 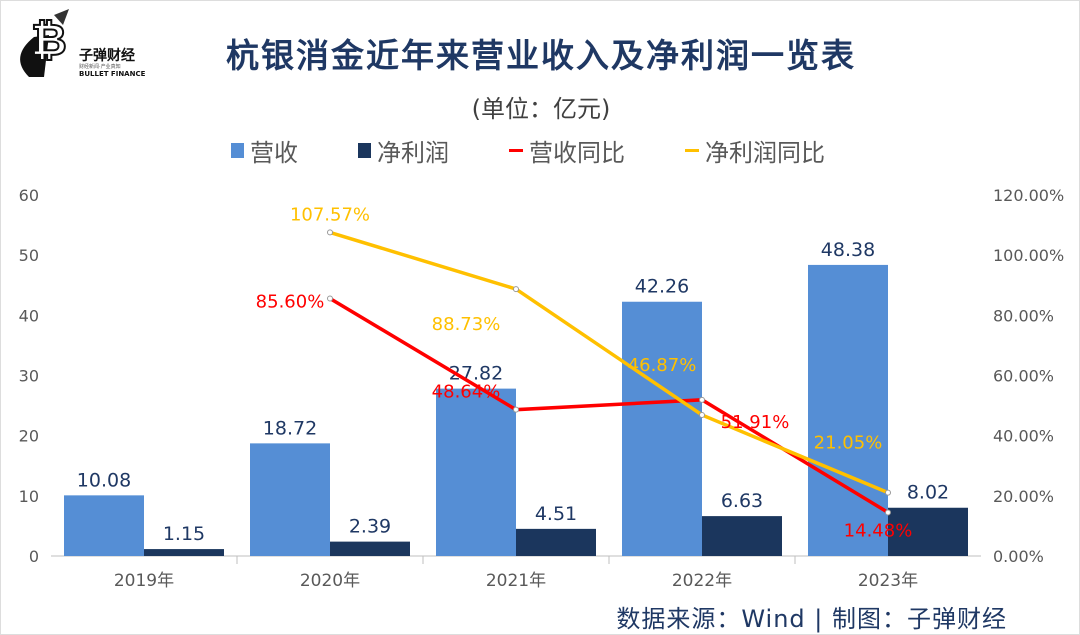 I want to click on right-tick-label: 120.00%, so click(x=1028, y=195).